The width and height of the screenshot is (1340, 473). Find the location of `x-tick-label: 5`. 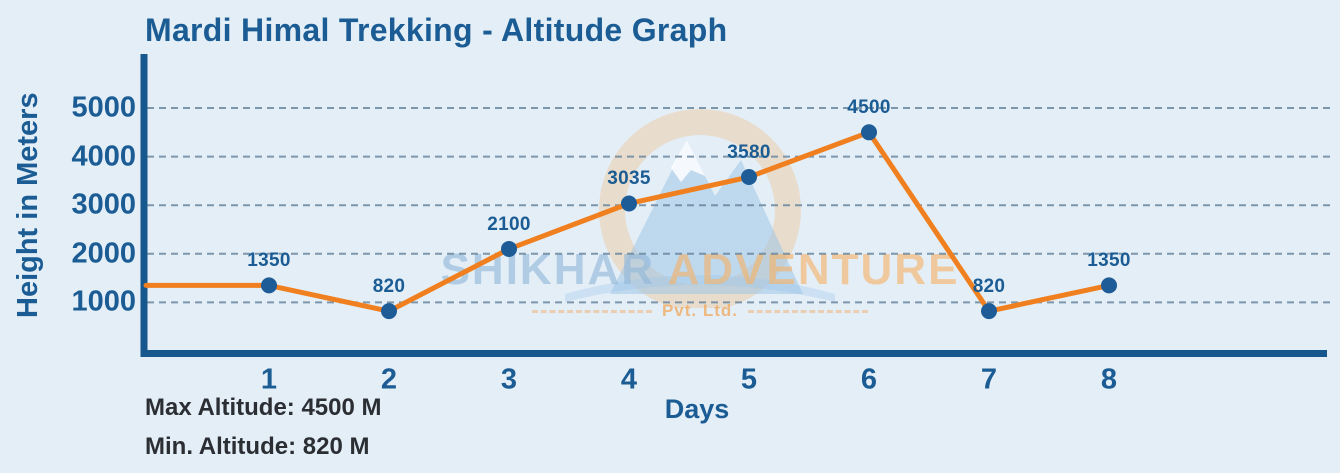

x-tick-label: 5 is located at coordinates (749, 379).